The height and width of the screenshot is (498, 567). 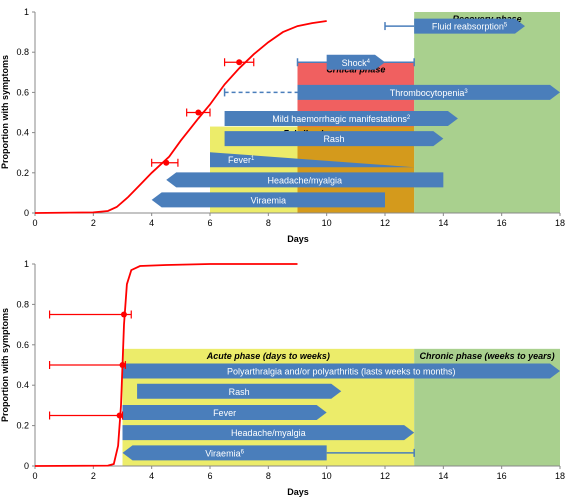 What do you see at coordinates (268, 356) in the screenshot?
I see `phase-label: Acute phase (days to weeks)` at bounding box center [268, 356].